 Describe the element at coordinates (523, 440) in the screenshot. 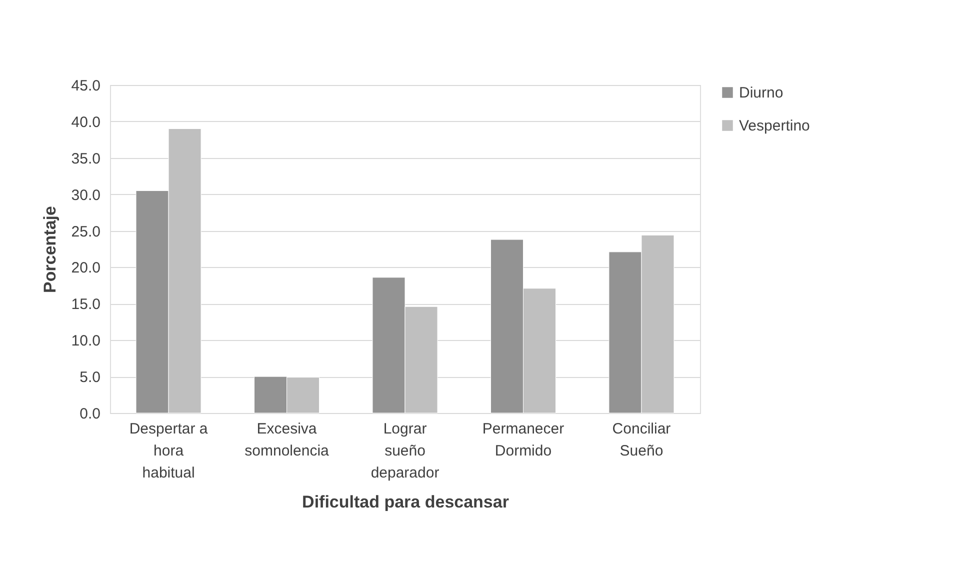

I see `x-tick-label: Permanecer Dormido` at that location.